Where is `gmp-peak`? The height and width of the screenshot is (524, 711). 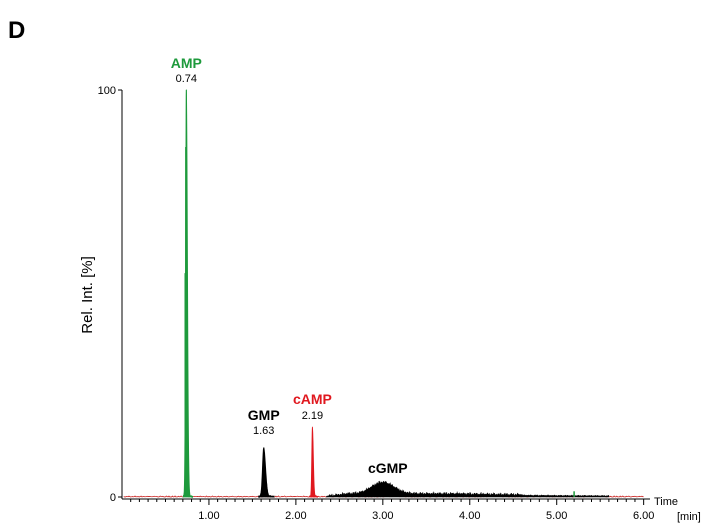 gmp-peak is located at coordinates (266, 473).